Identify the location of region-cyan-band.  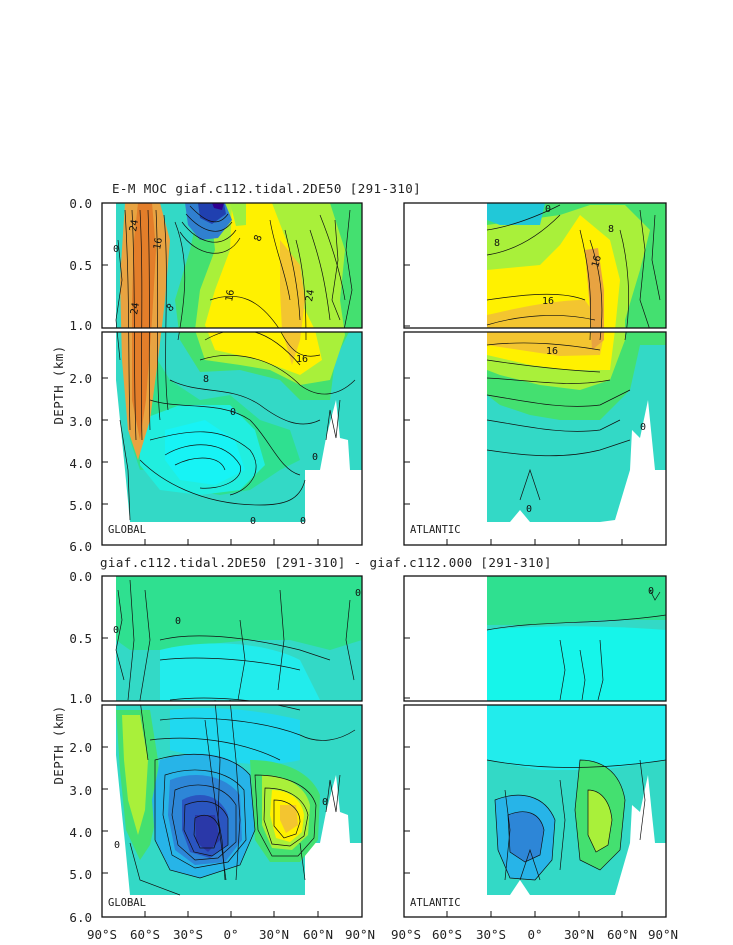
(240, 671).